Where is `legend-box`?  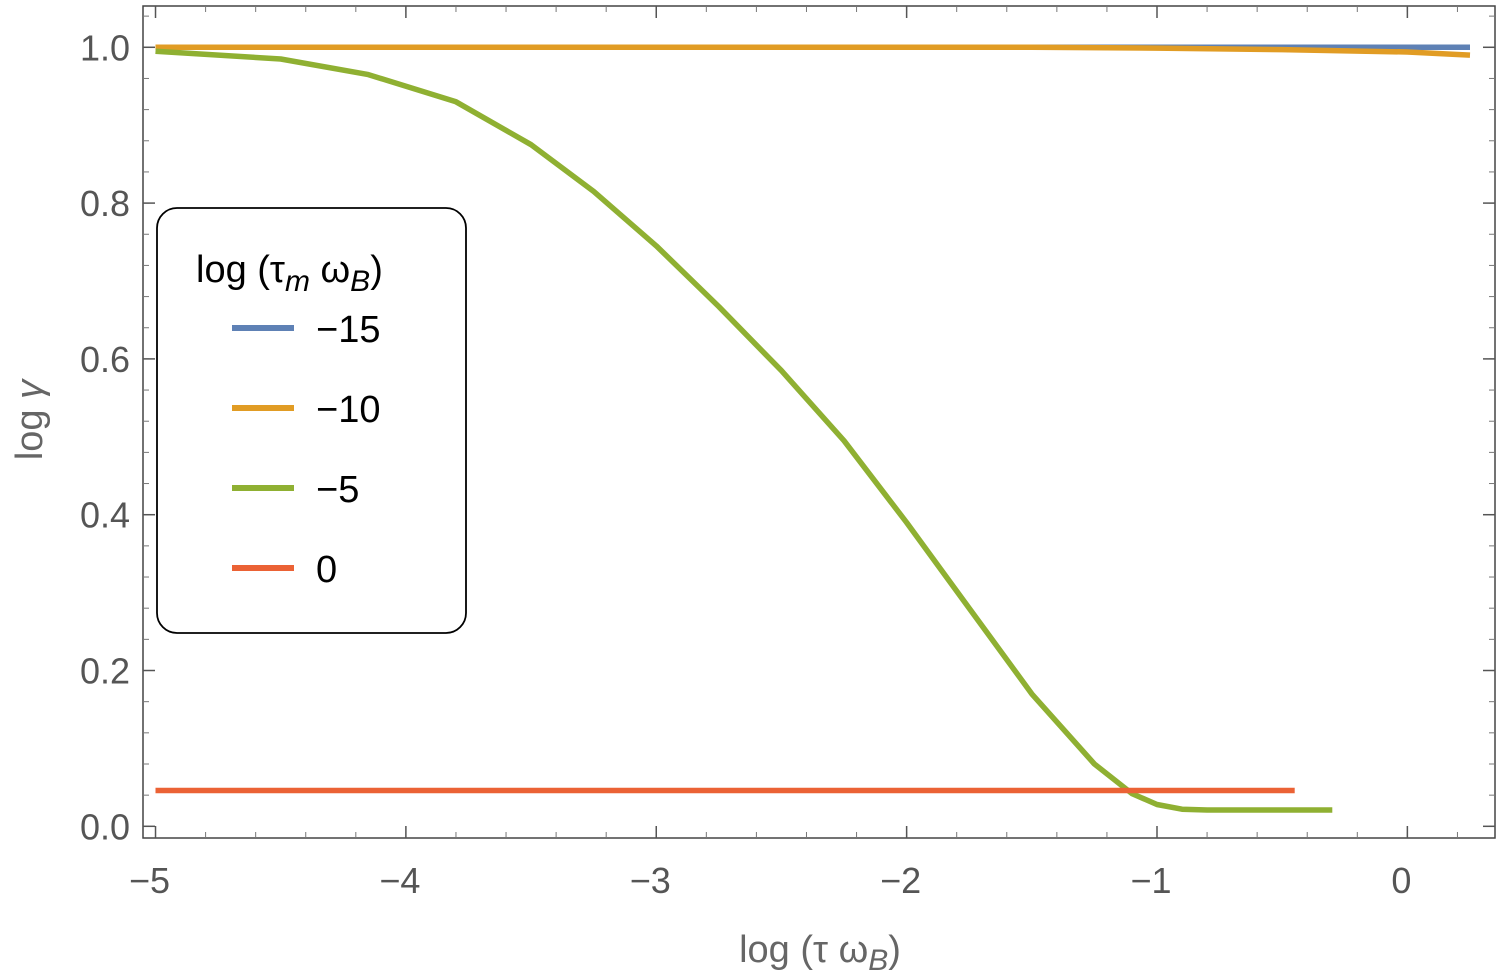 legend-box is located at coordinates (311, 420).